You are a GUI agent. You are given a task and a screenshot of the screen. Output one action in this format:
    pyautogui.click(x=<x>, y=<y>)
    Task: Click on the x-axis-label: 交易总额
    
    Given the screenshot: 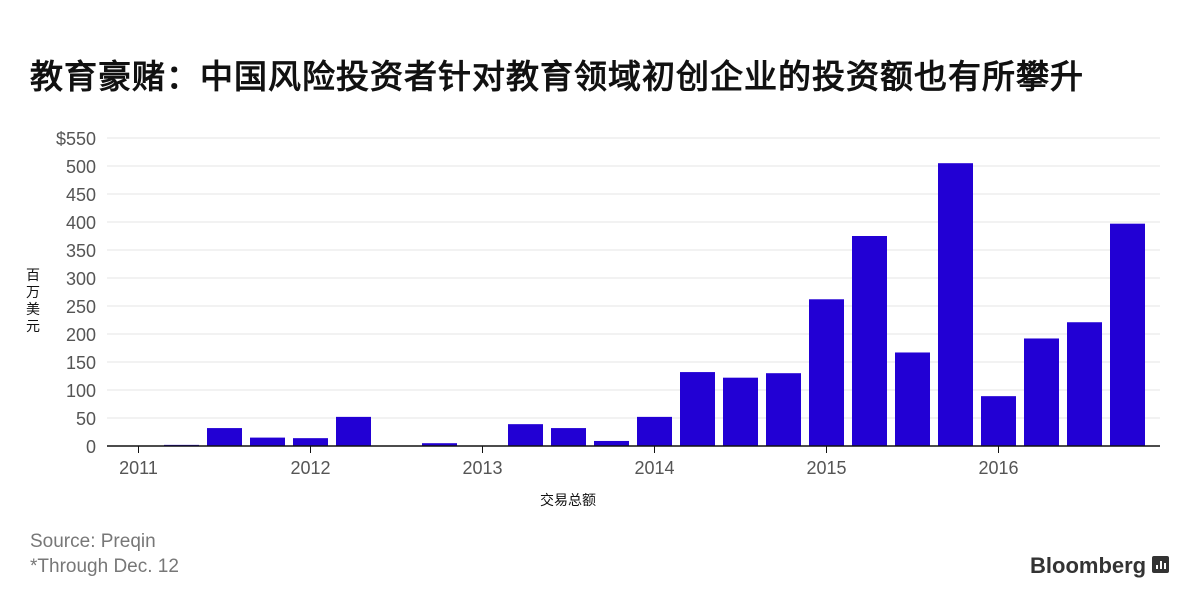 What is the action you would take?
    pyautogui.click(x=568, y=501)
    